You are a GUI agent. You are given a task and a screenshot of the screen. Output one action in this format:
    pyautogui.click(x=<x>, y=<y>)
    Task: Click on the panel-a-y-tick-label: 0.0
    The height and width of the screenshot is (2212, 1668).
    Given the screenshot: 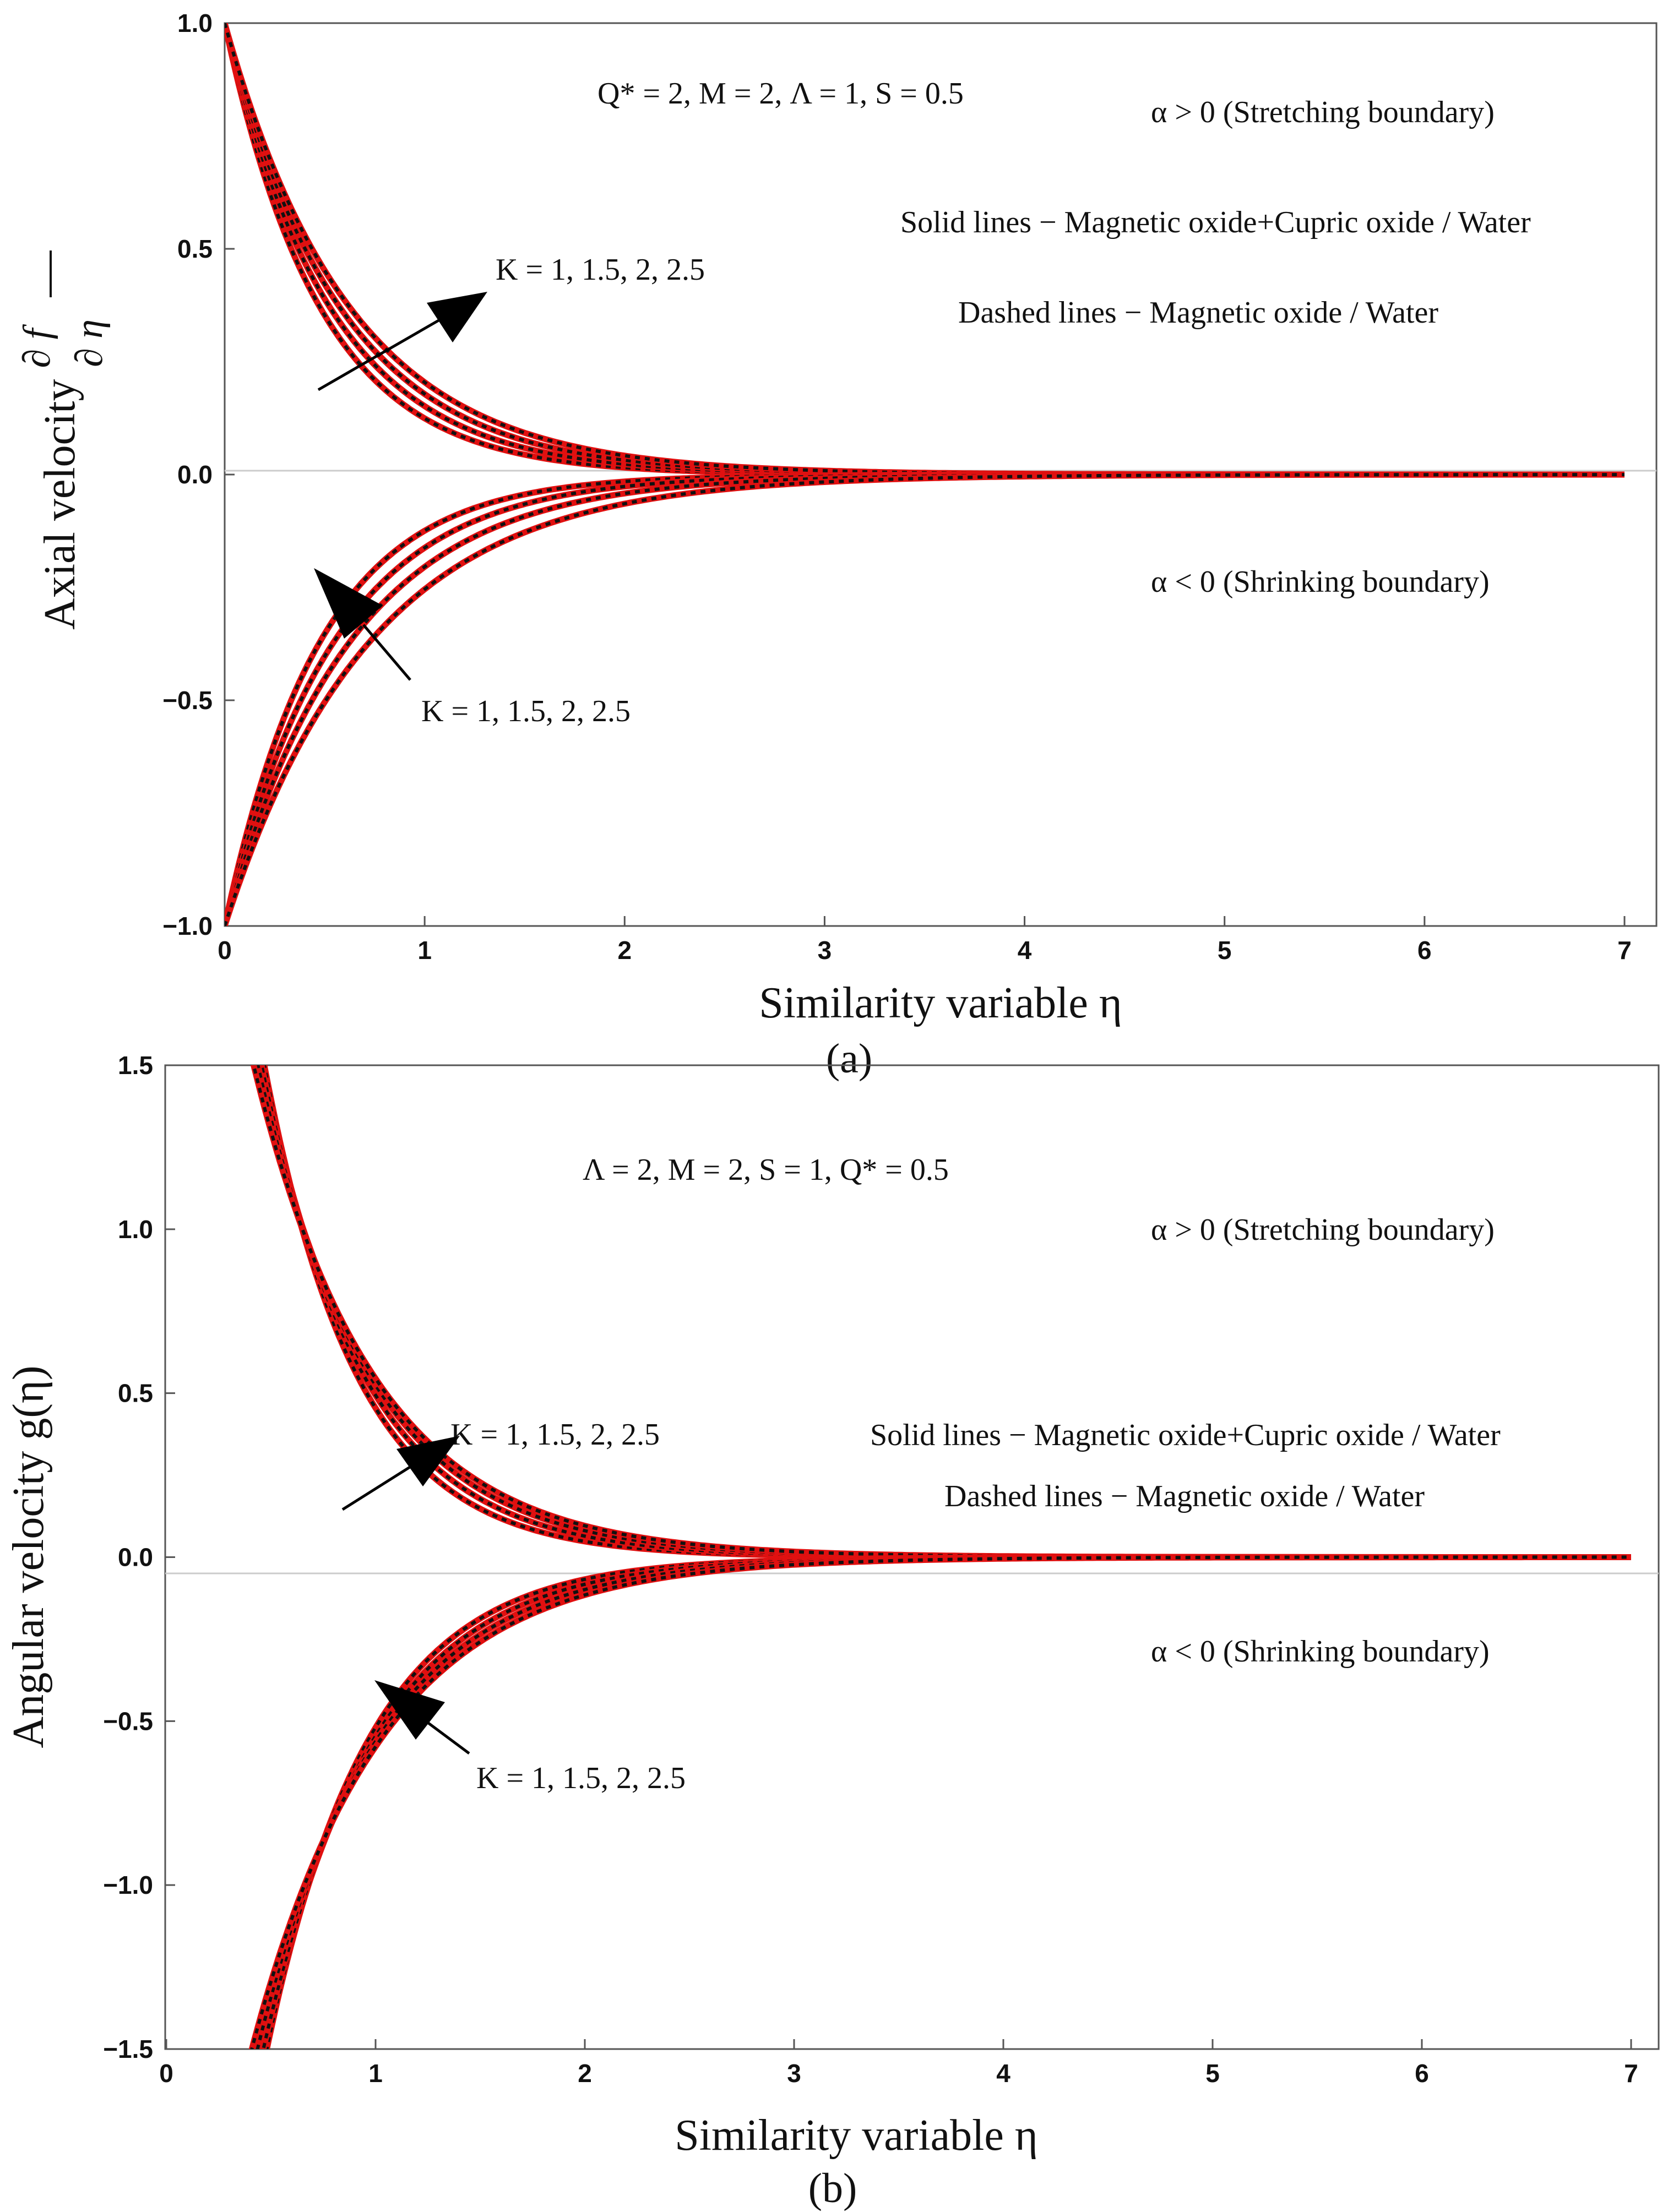 What is the action you would take?
    pyautogui.click(x=195, y=474)
    